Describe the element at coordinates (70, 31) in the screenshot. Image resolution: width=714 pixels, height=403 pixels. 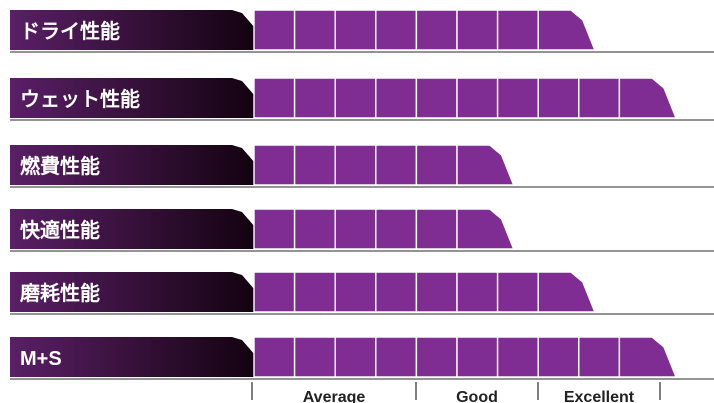
I see `row-label: ドライ性能` at that location.